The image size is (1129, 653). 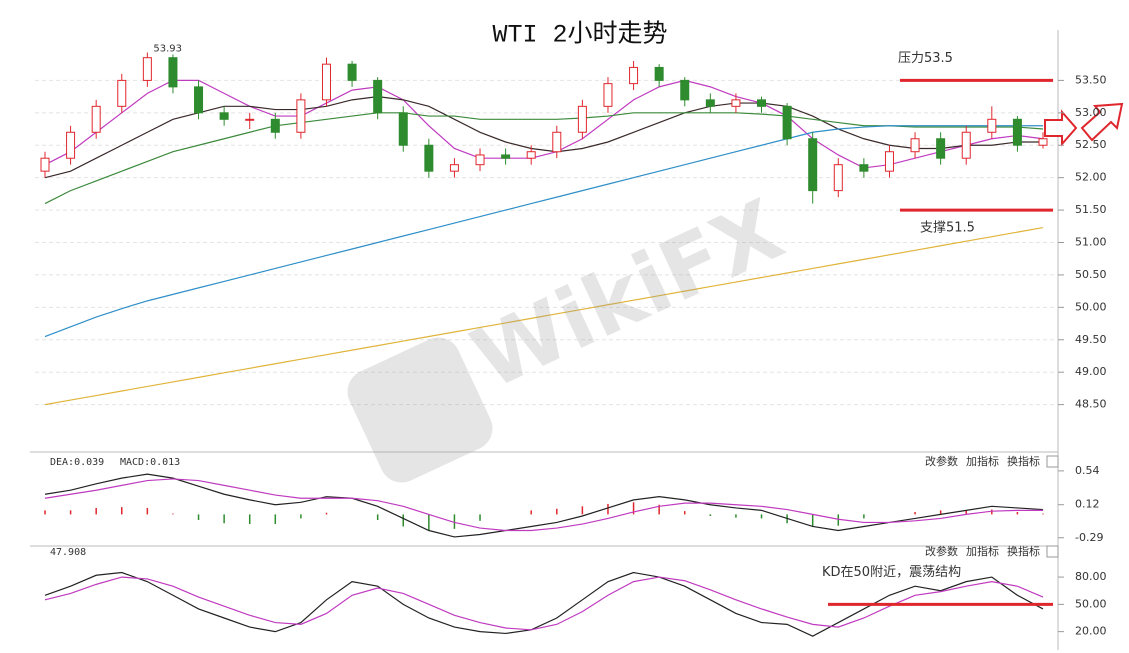 I want to click on y-tick-label: 0.12, so click(x=1087, y=504).